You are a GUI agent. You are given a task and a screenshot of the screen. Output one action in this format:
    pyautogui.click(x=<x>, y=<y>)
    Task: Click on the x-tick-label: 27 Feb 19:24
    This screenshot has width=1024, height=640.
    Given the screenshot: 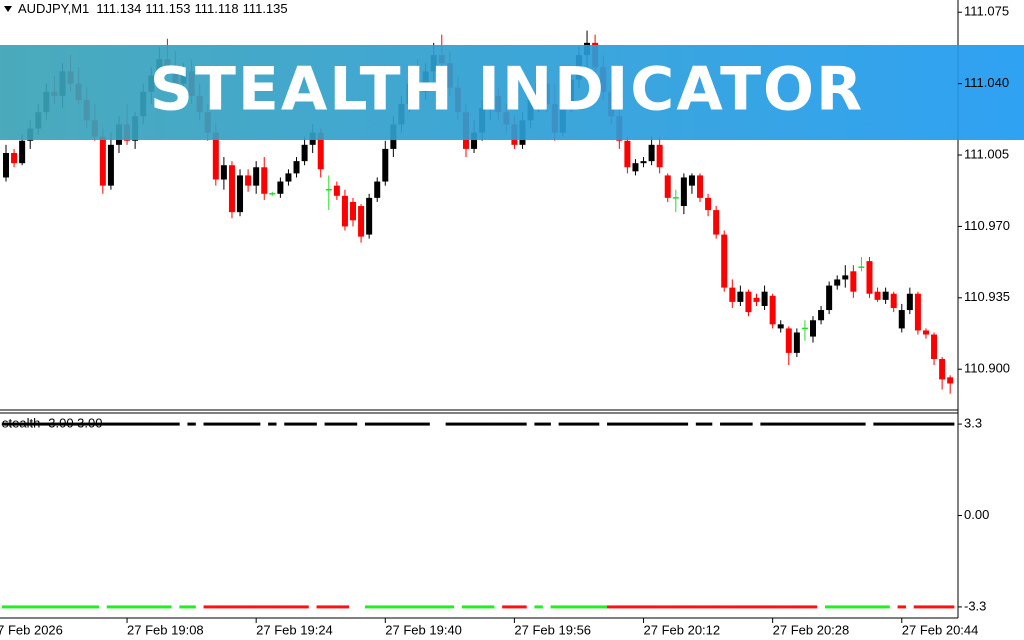 What is the action you would take?
    pyautogui.click(x=294, y=629)
    